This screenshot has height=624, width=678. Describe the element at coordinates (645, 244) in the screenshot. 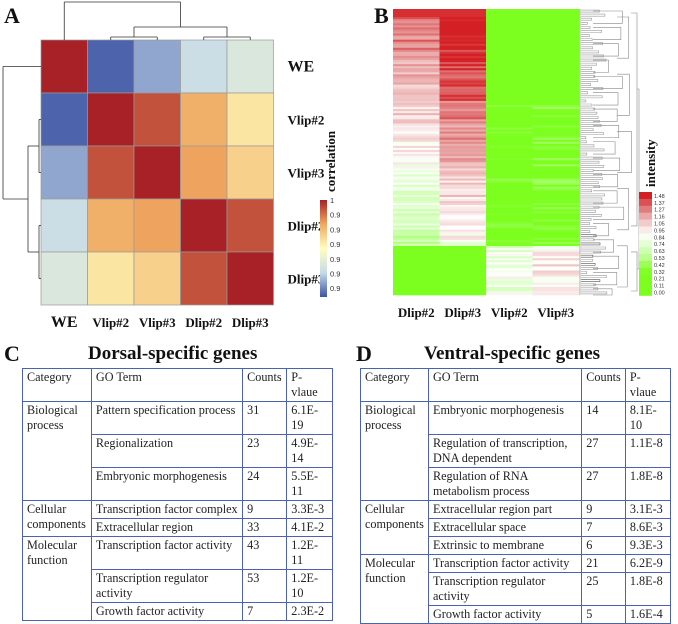

I see `colorbar-step` at that location.